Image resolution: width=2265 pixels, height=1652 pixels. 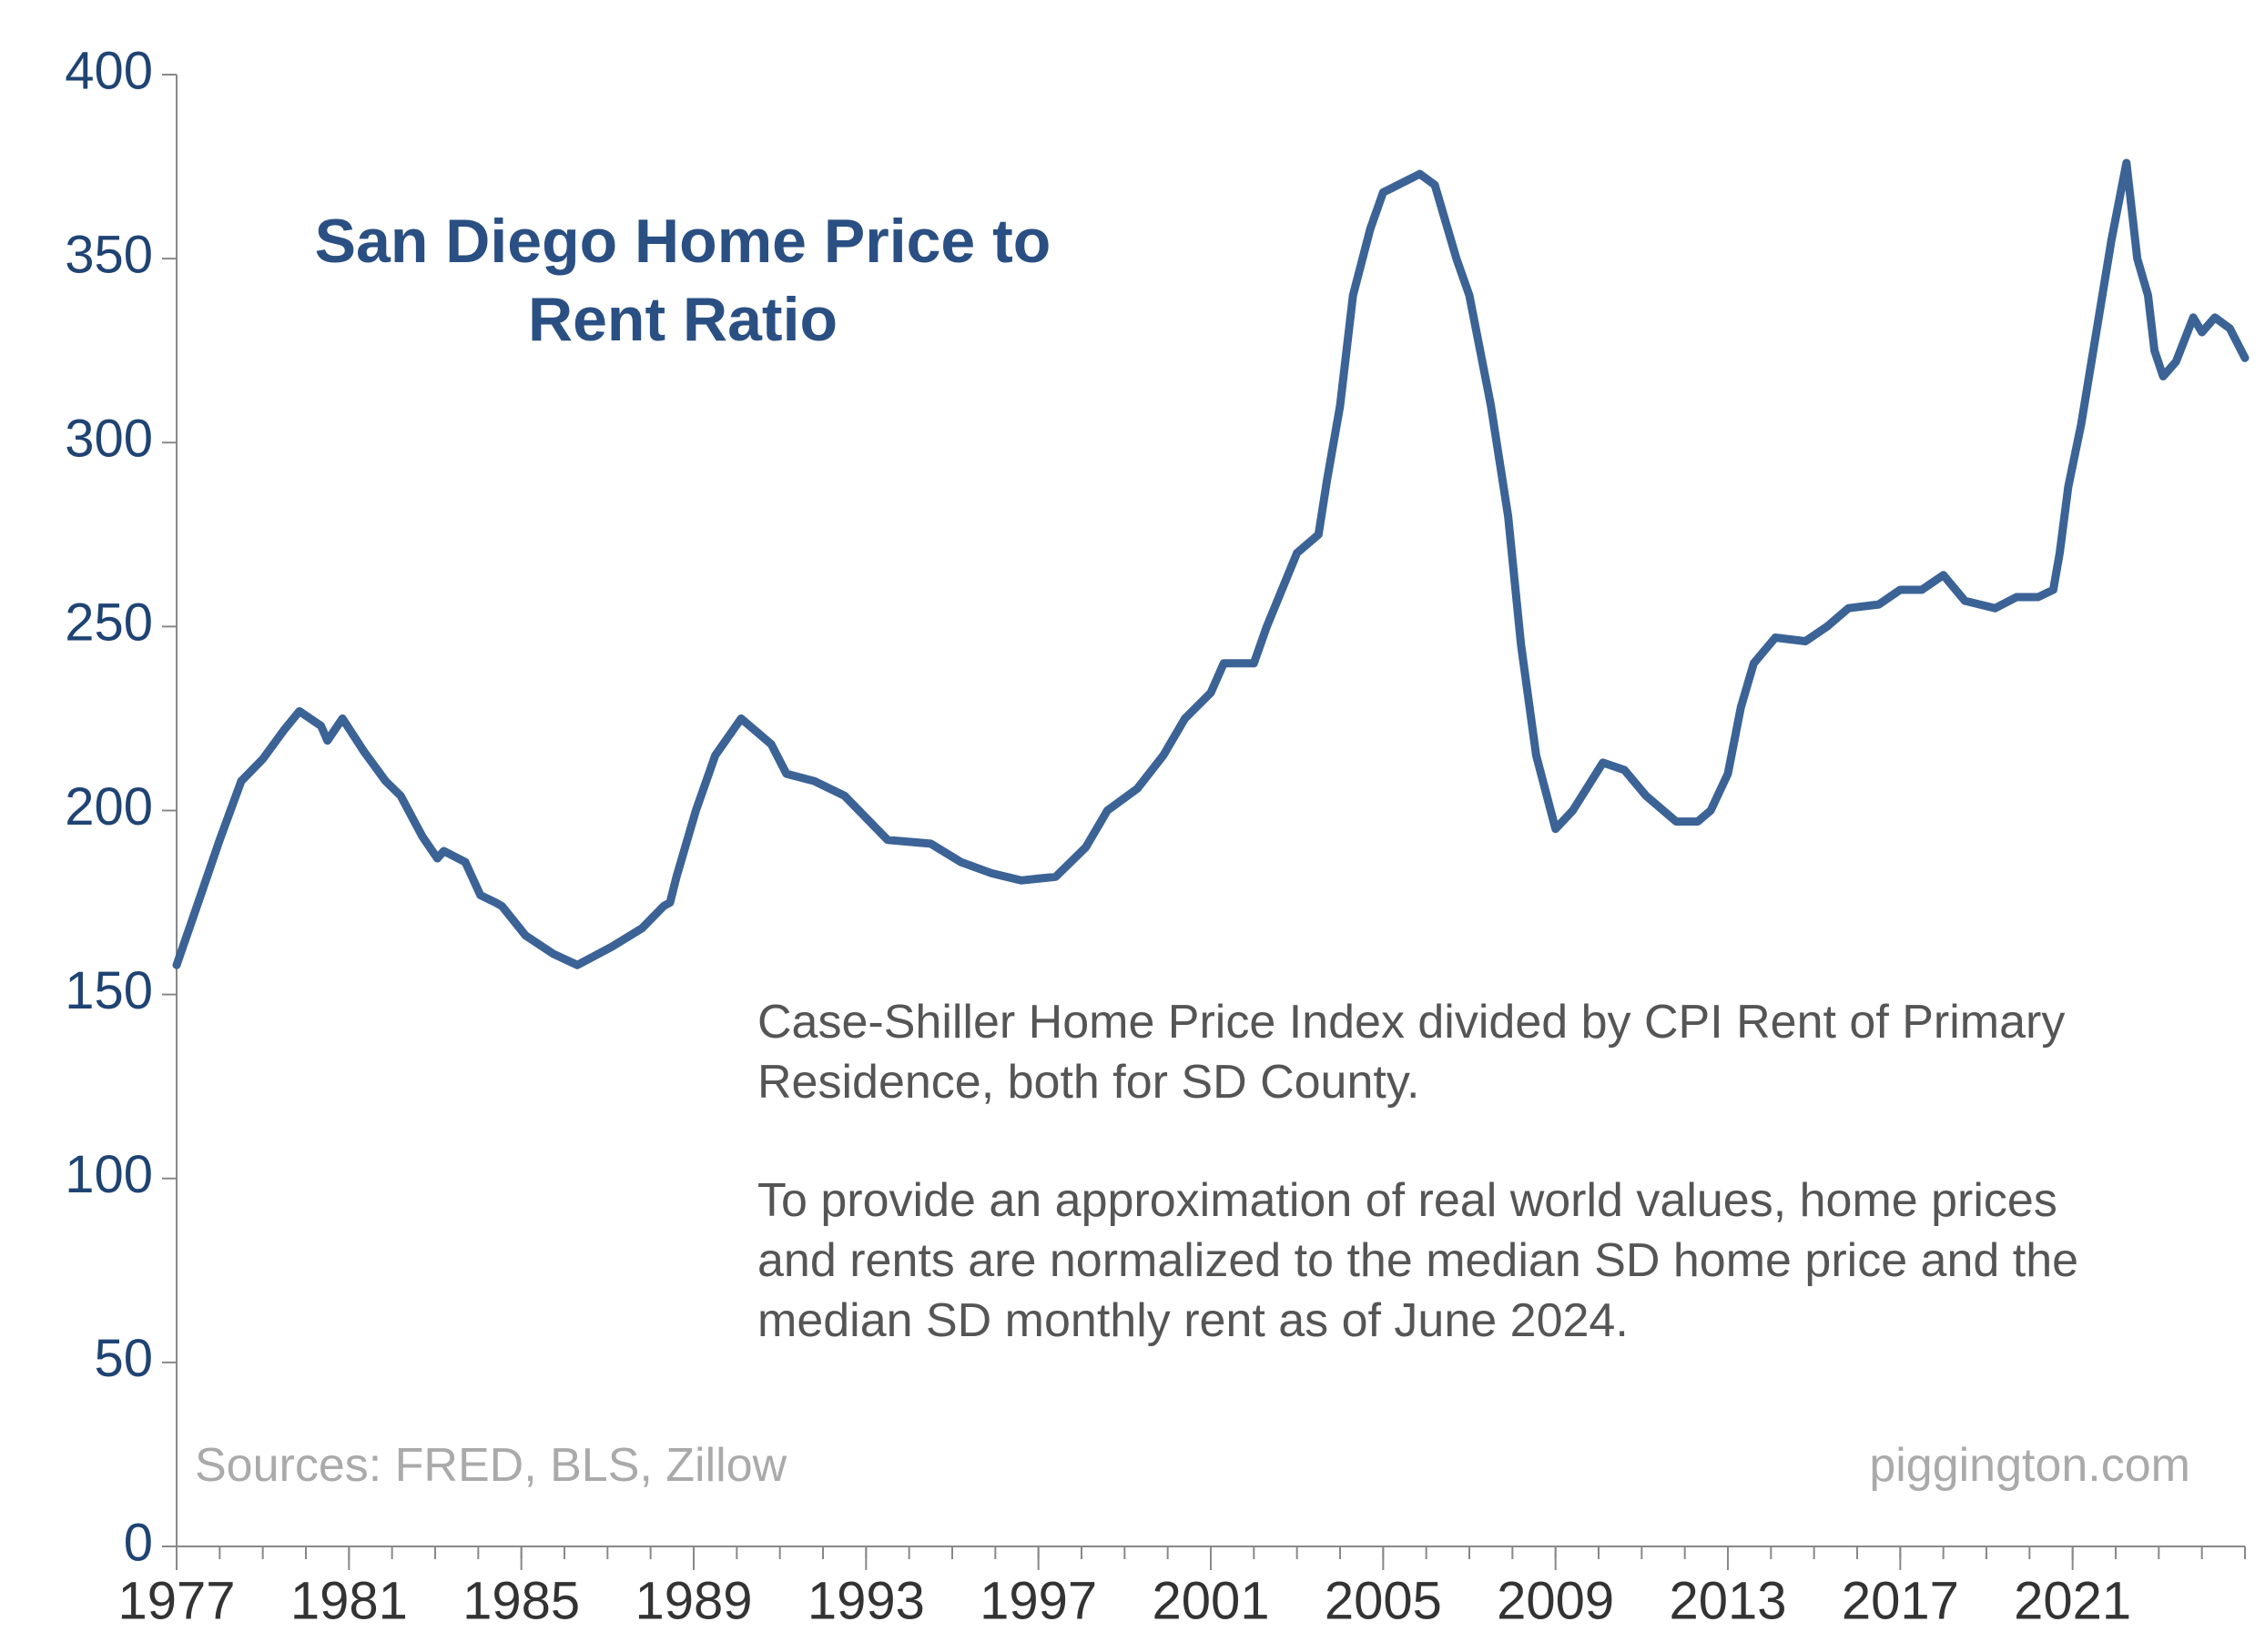 I want to click on x-tick-label: 2009, so click(x=1556, y=1601).